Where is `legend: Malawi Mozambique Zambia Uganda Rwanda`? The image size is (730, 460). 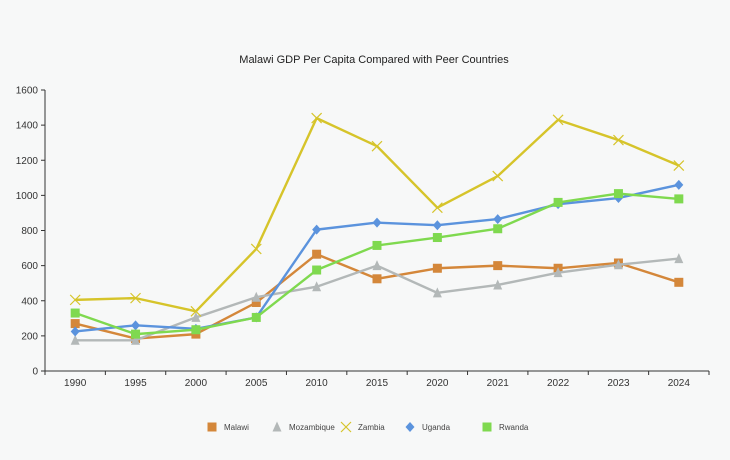
legend: Malawi Mozambique Zambia Uganda Rwanda is located at coordinates (368, 427).